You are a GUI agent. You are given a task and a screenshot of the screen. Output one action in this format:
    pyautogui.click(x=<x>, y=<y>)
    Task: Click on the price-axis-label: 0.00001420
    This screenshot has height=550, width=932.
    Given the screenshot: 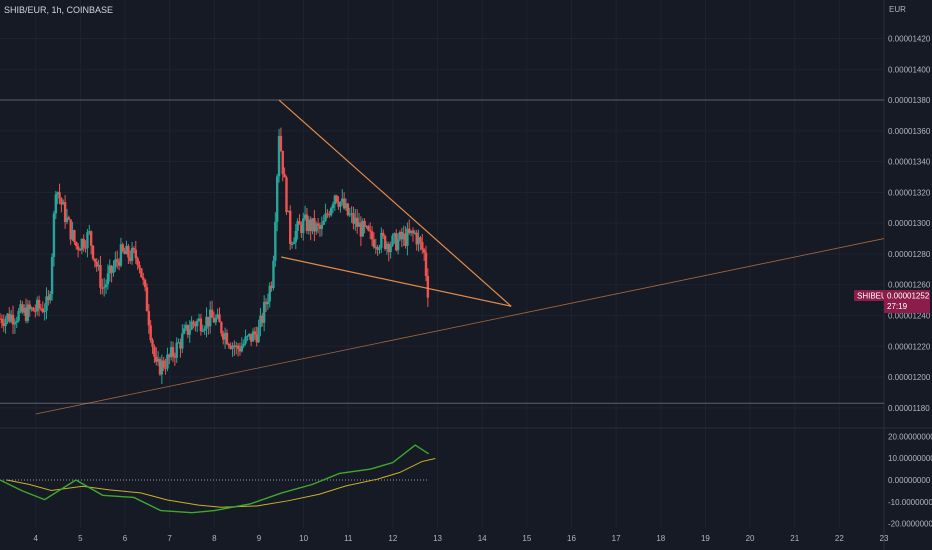 What is the action you would take?
    pyautogui.click(x=909, y=38)
    